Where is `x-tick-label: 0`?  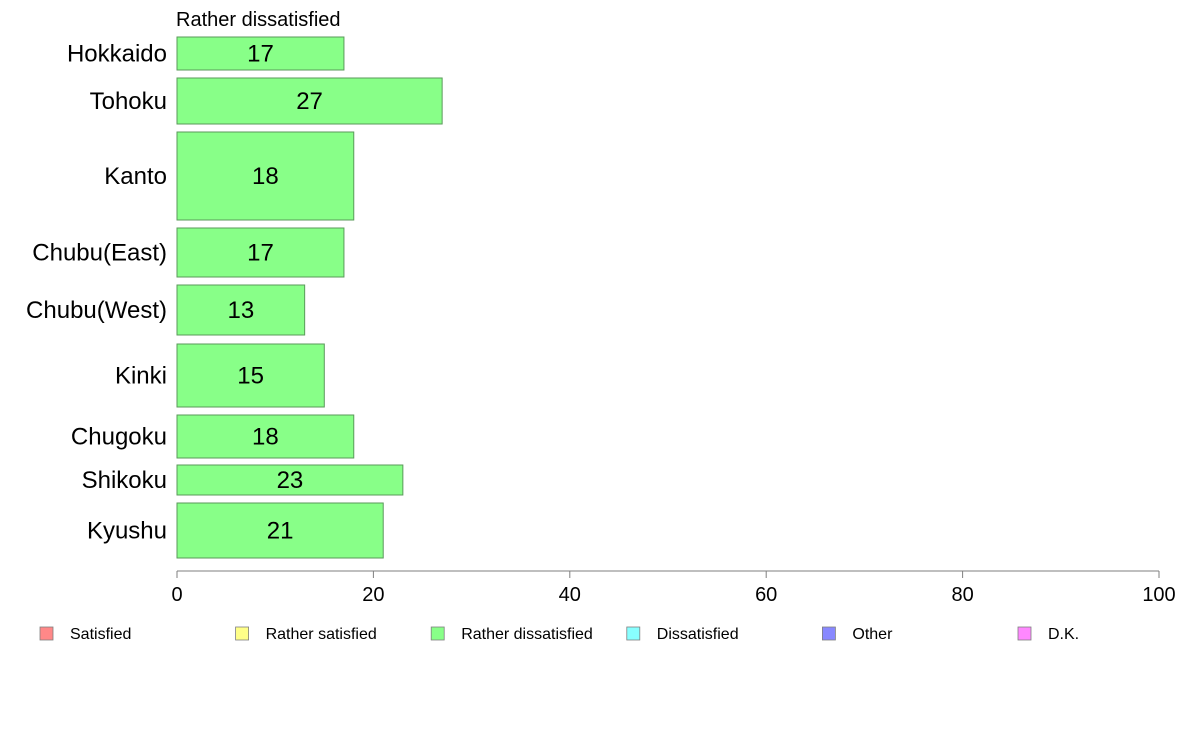 x-tick-label: 0 is located at coordinates (176, 595).